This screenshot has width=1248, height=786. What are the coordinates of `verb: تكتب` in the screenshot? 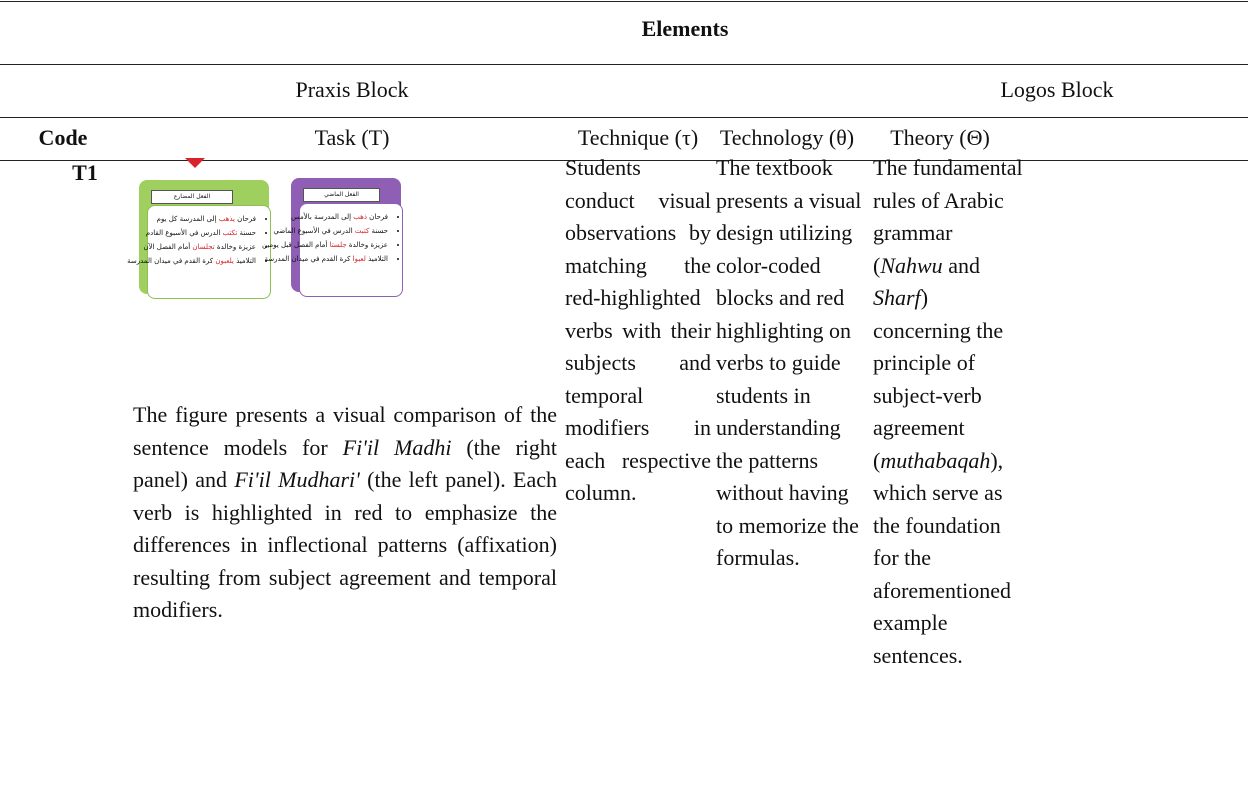 It's located at (230, 233).